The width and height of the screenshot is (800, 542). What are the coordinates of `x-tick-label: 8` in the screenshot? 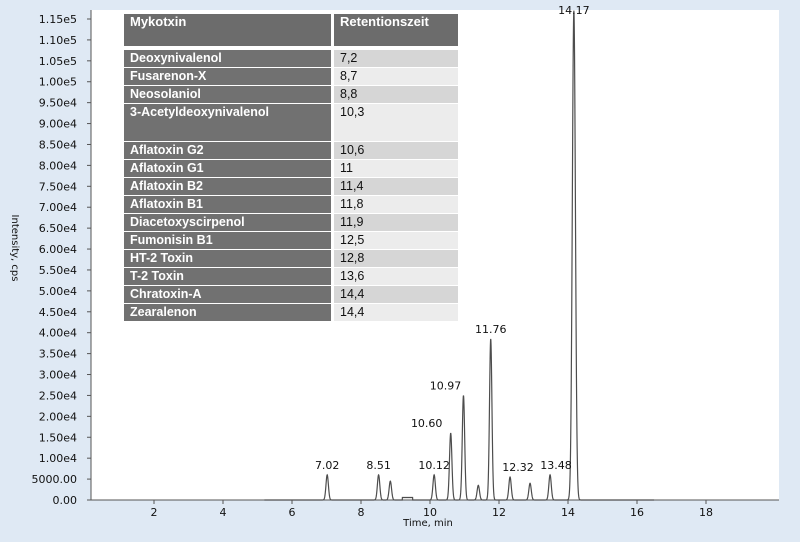 It's located at (361, 512).